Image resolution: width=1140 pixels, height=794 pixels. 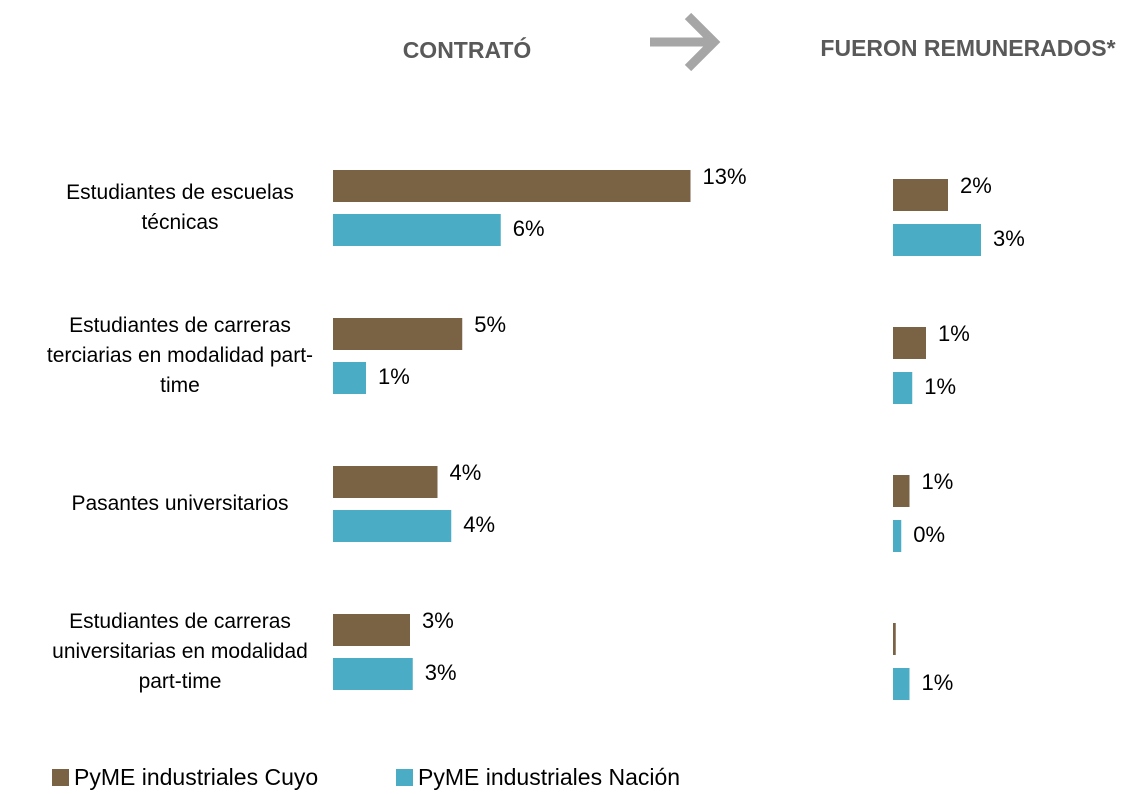 I want to click on data-label: 5%, so click(x=490, y=324).